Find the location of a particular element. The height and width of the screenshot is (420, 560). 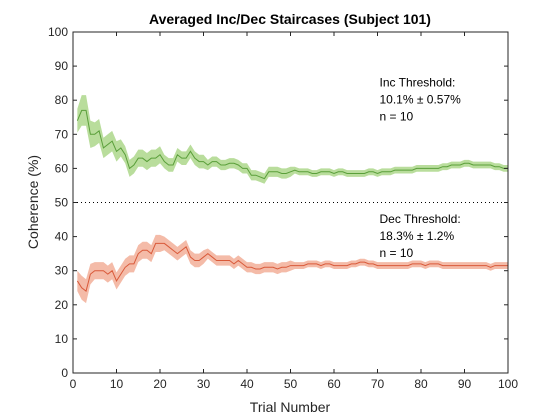

y-tick-label: 90 is located at coordinates (62, 66).